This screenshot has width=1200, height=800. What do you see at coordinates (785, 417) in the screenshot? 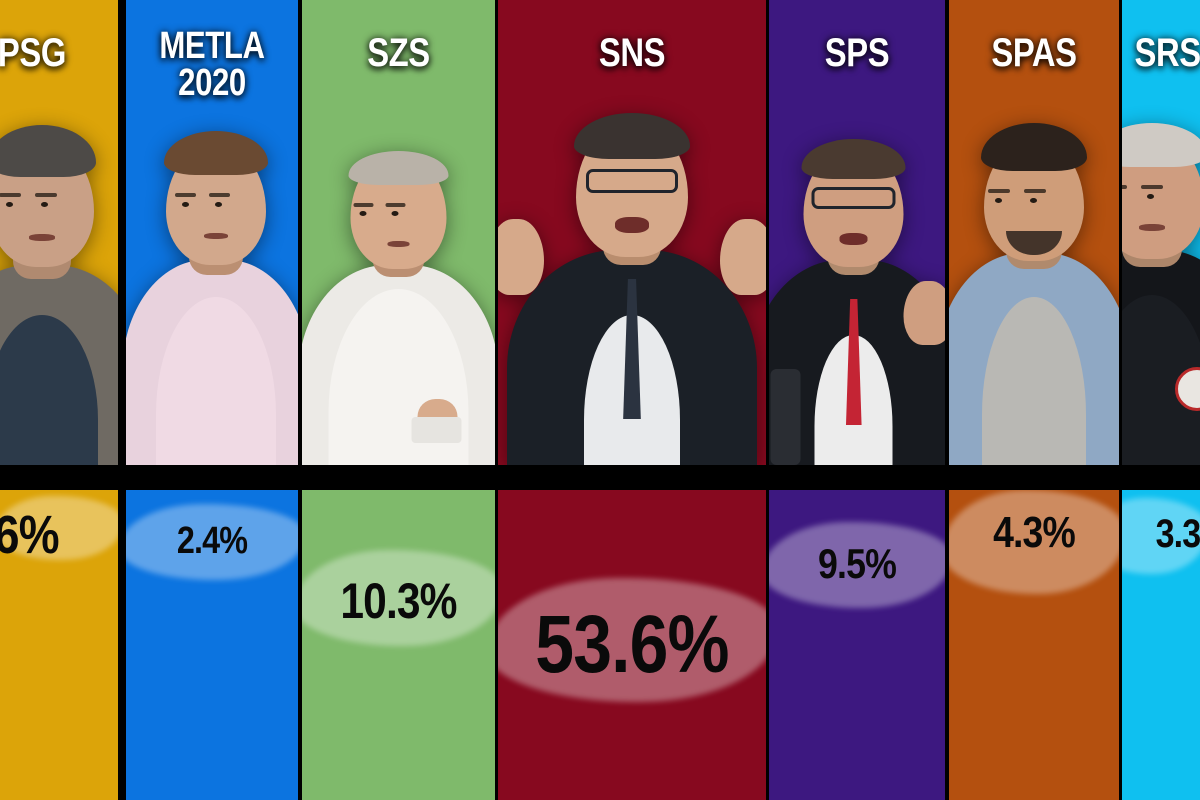
I see `microphone-prop` at bounding box center [785, 417].